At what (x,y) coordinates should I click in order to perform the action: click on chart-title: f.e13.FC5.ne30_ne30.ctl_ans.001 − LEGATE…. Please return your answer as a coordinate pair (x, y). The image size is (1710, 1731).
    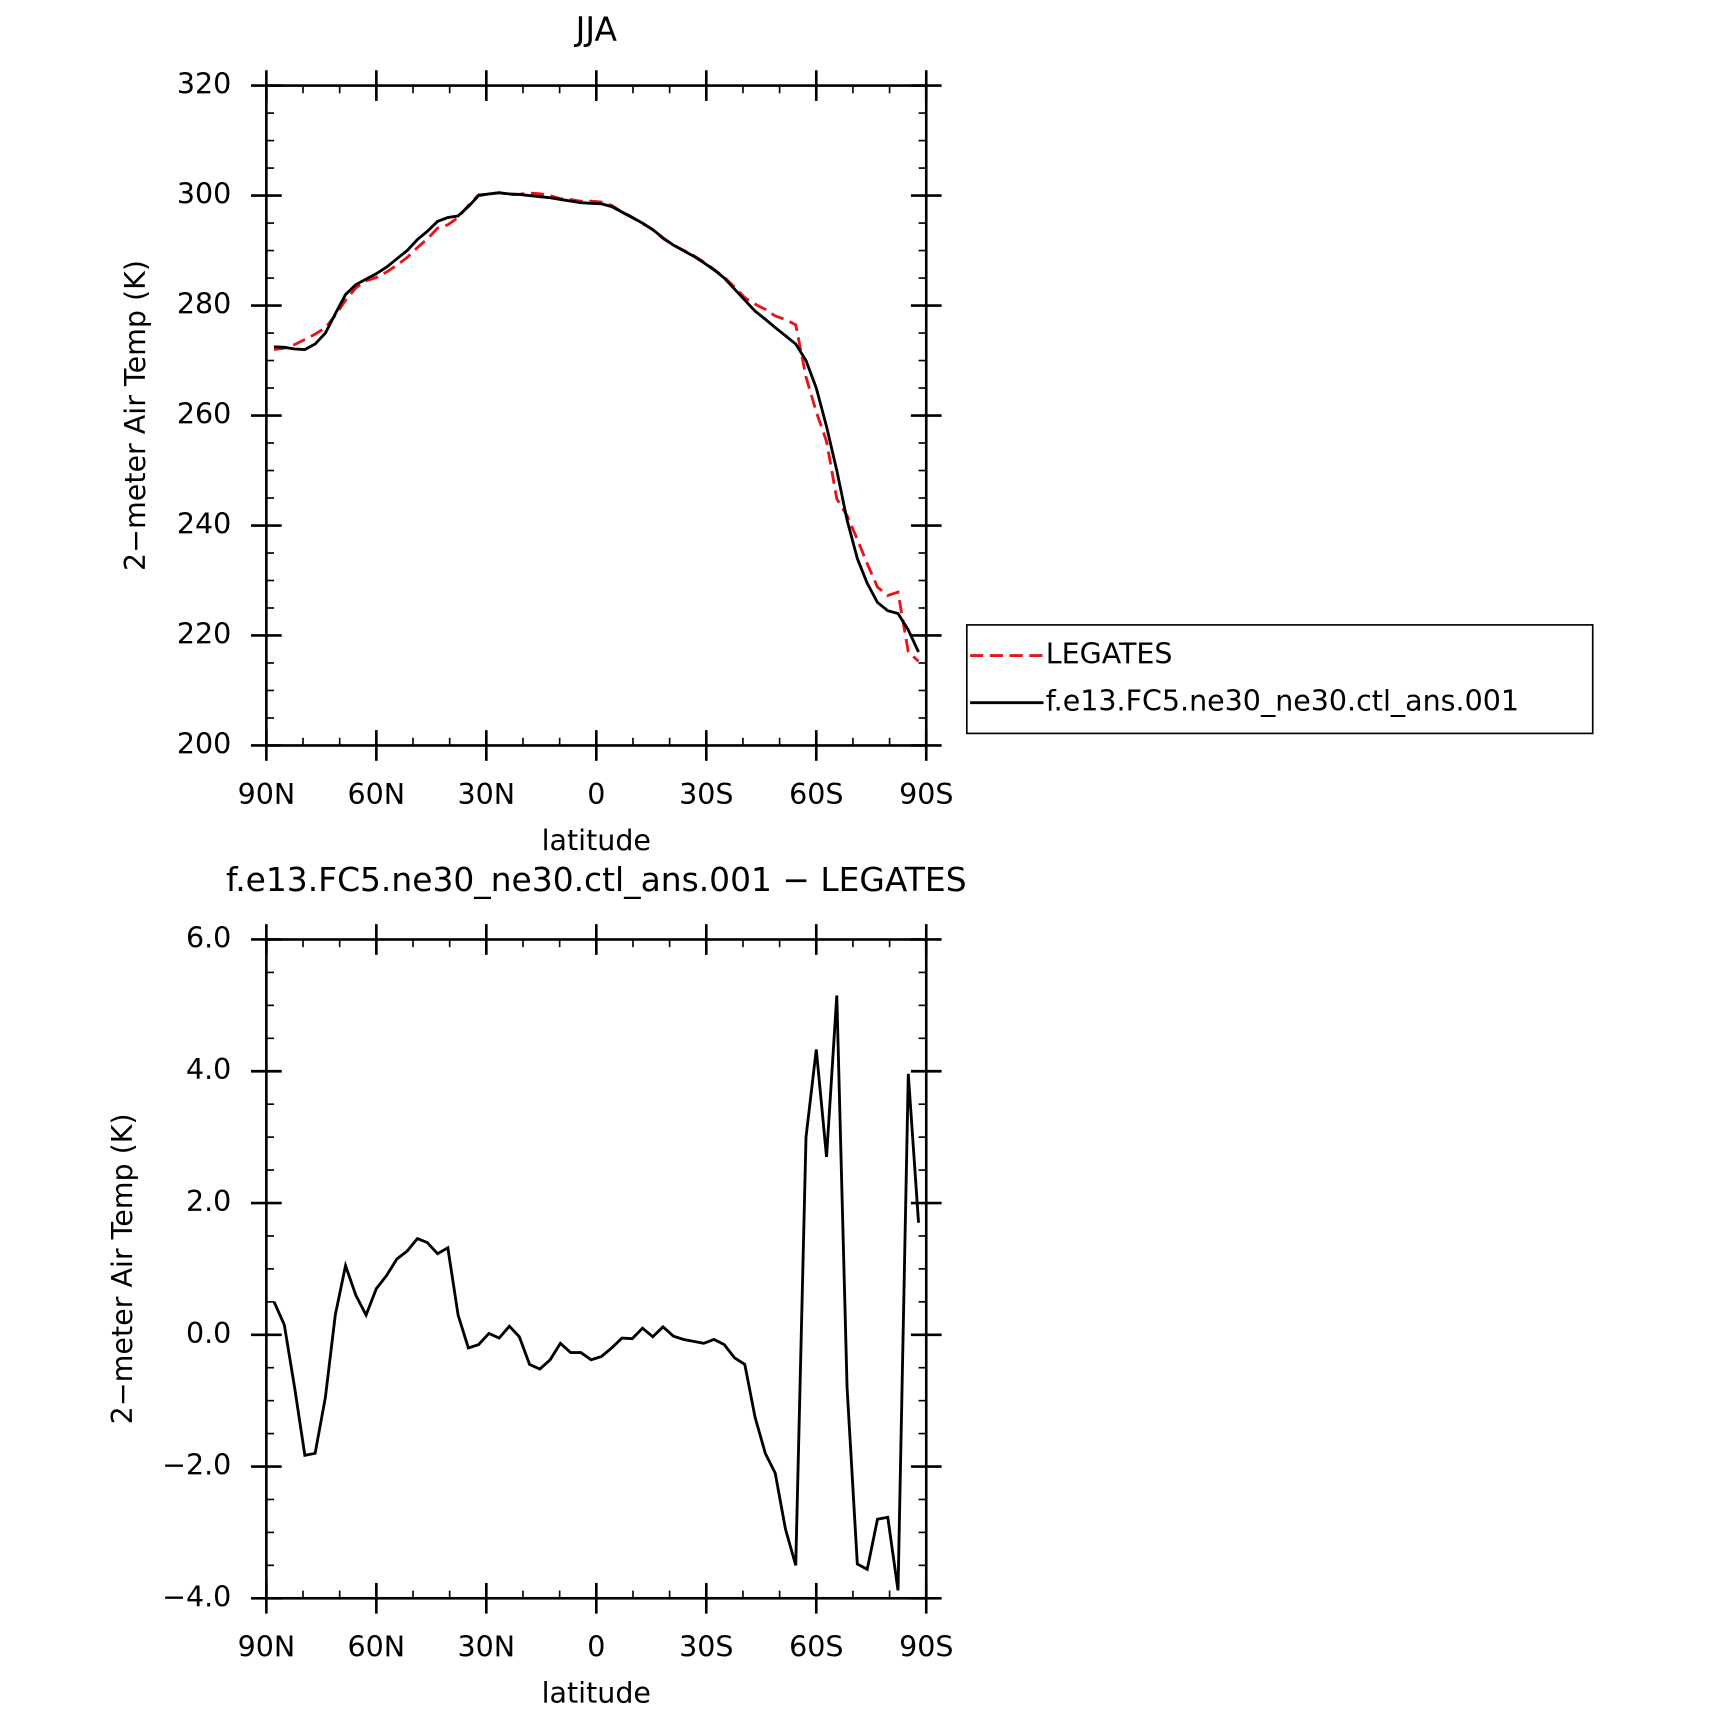
    Looking at the image, I should click on (596, 879).